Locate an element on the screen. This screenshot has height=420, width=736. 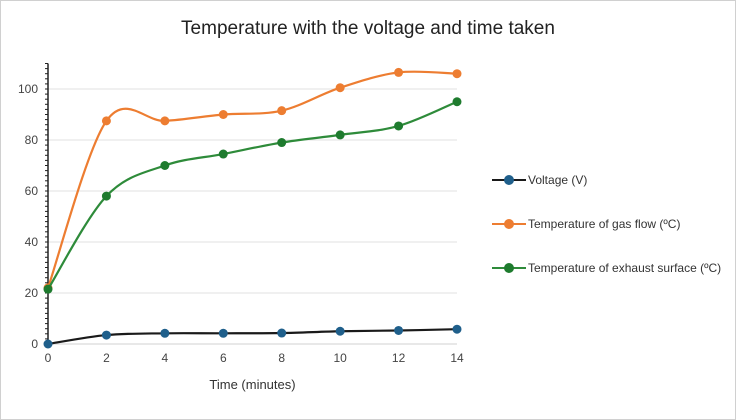
x-tick-label: 2 is located at coordinates (106, 358).